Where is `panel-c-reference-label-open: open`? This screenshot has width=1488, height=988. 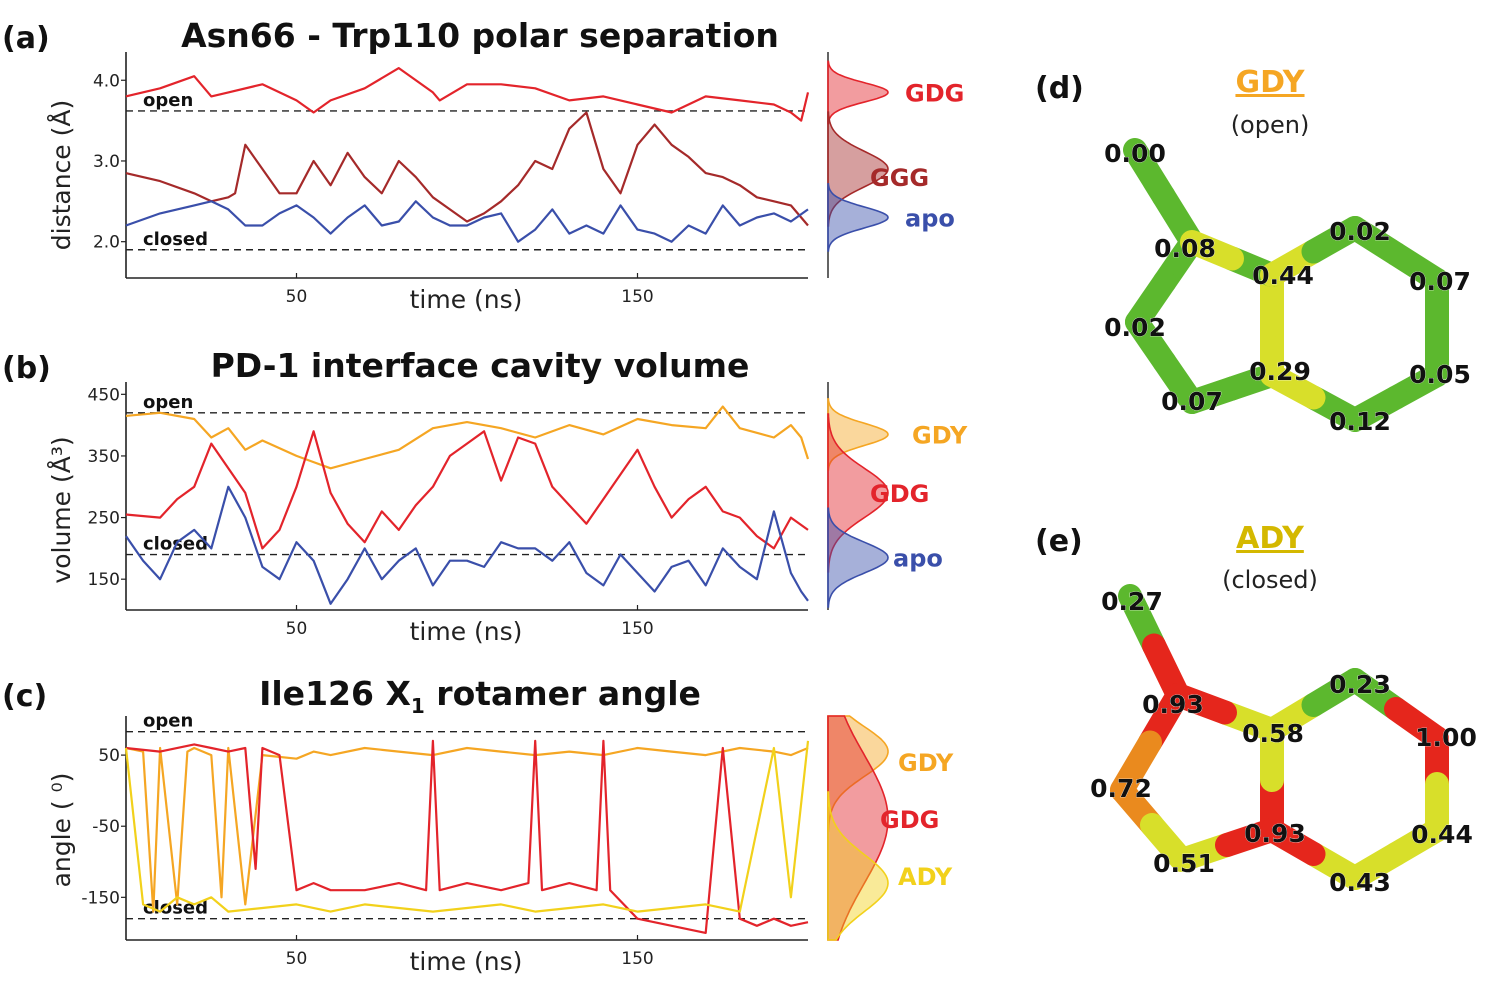
panel-c-reference-label-open: open is located at coordinates (168, 721).